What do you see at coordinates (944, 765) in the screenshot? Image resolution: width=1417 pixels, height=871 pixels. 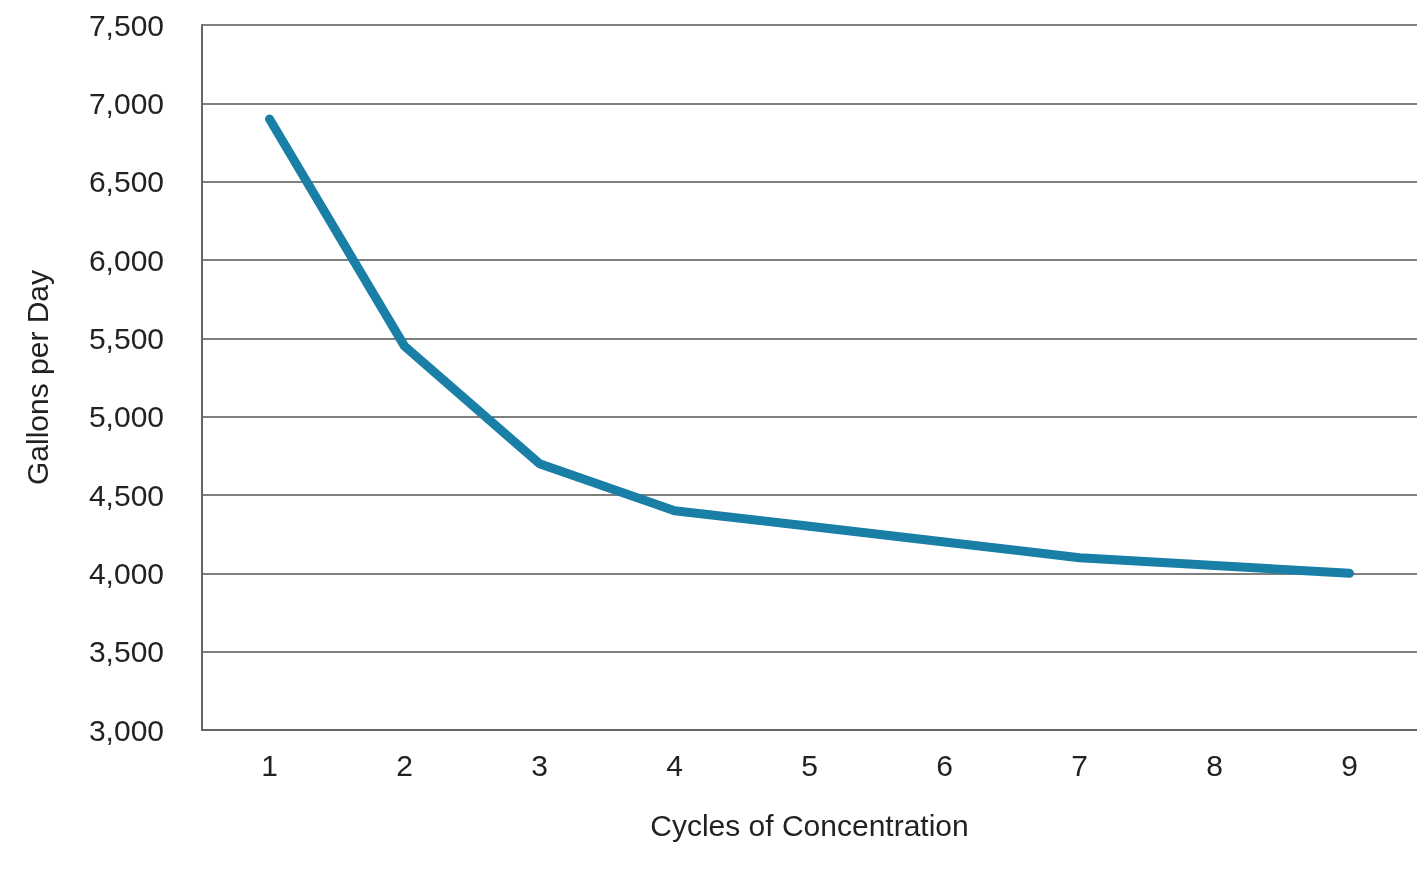 I see `x-tick-label: 6` at bounding box center [944, 765].